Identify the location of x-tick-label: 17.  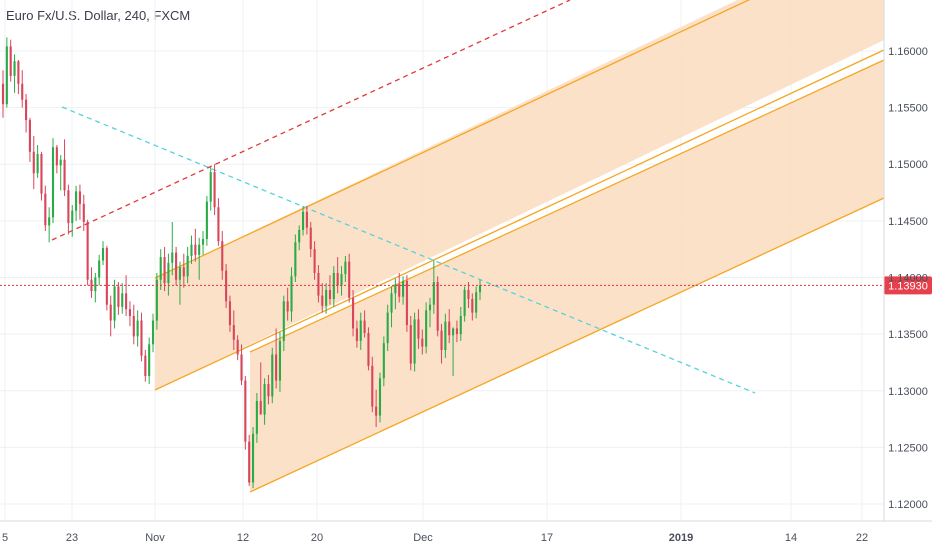
(547, 538).